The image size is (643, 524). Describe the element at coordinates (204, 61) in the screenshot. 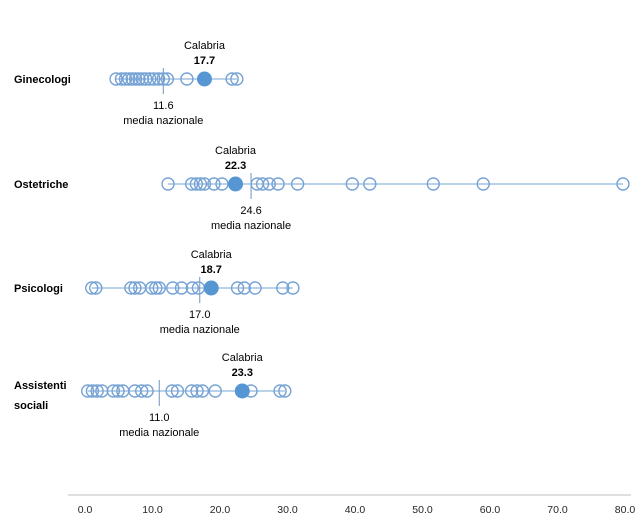

I see `calabria-value-label: 17.7` at that location.